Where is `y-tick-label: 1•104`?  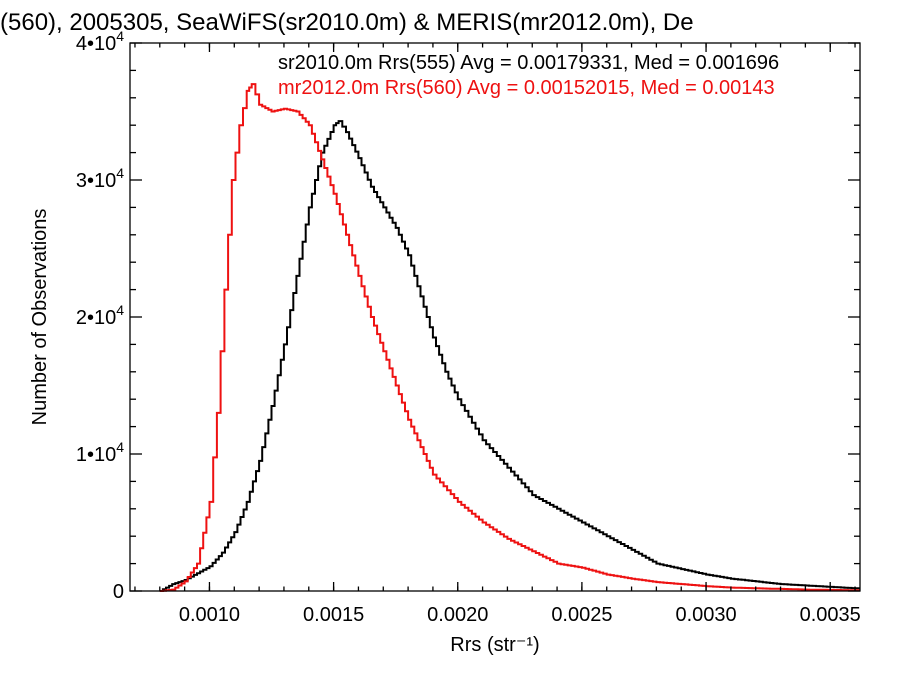 y-tick-label: 1•104 is located at coordinates (100, 452).